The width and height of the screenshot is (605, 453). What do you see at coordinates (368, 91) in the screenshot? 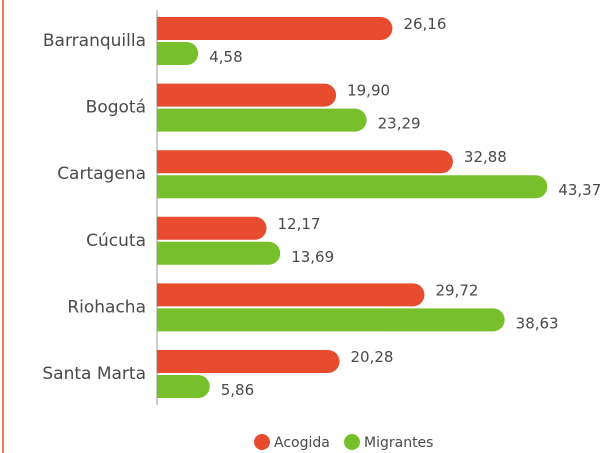
I see `value-label: 19,90` at bounding box center [368, 91].